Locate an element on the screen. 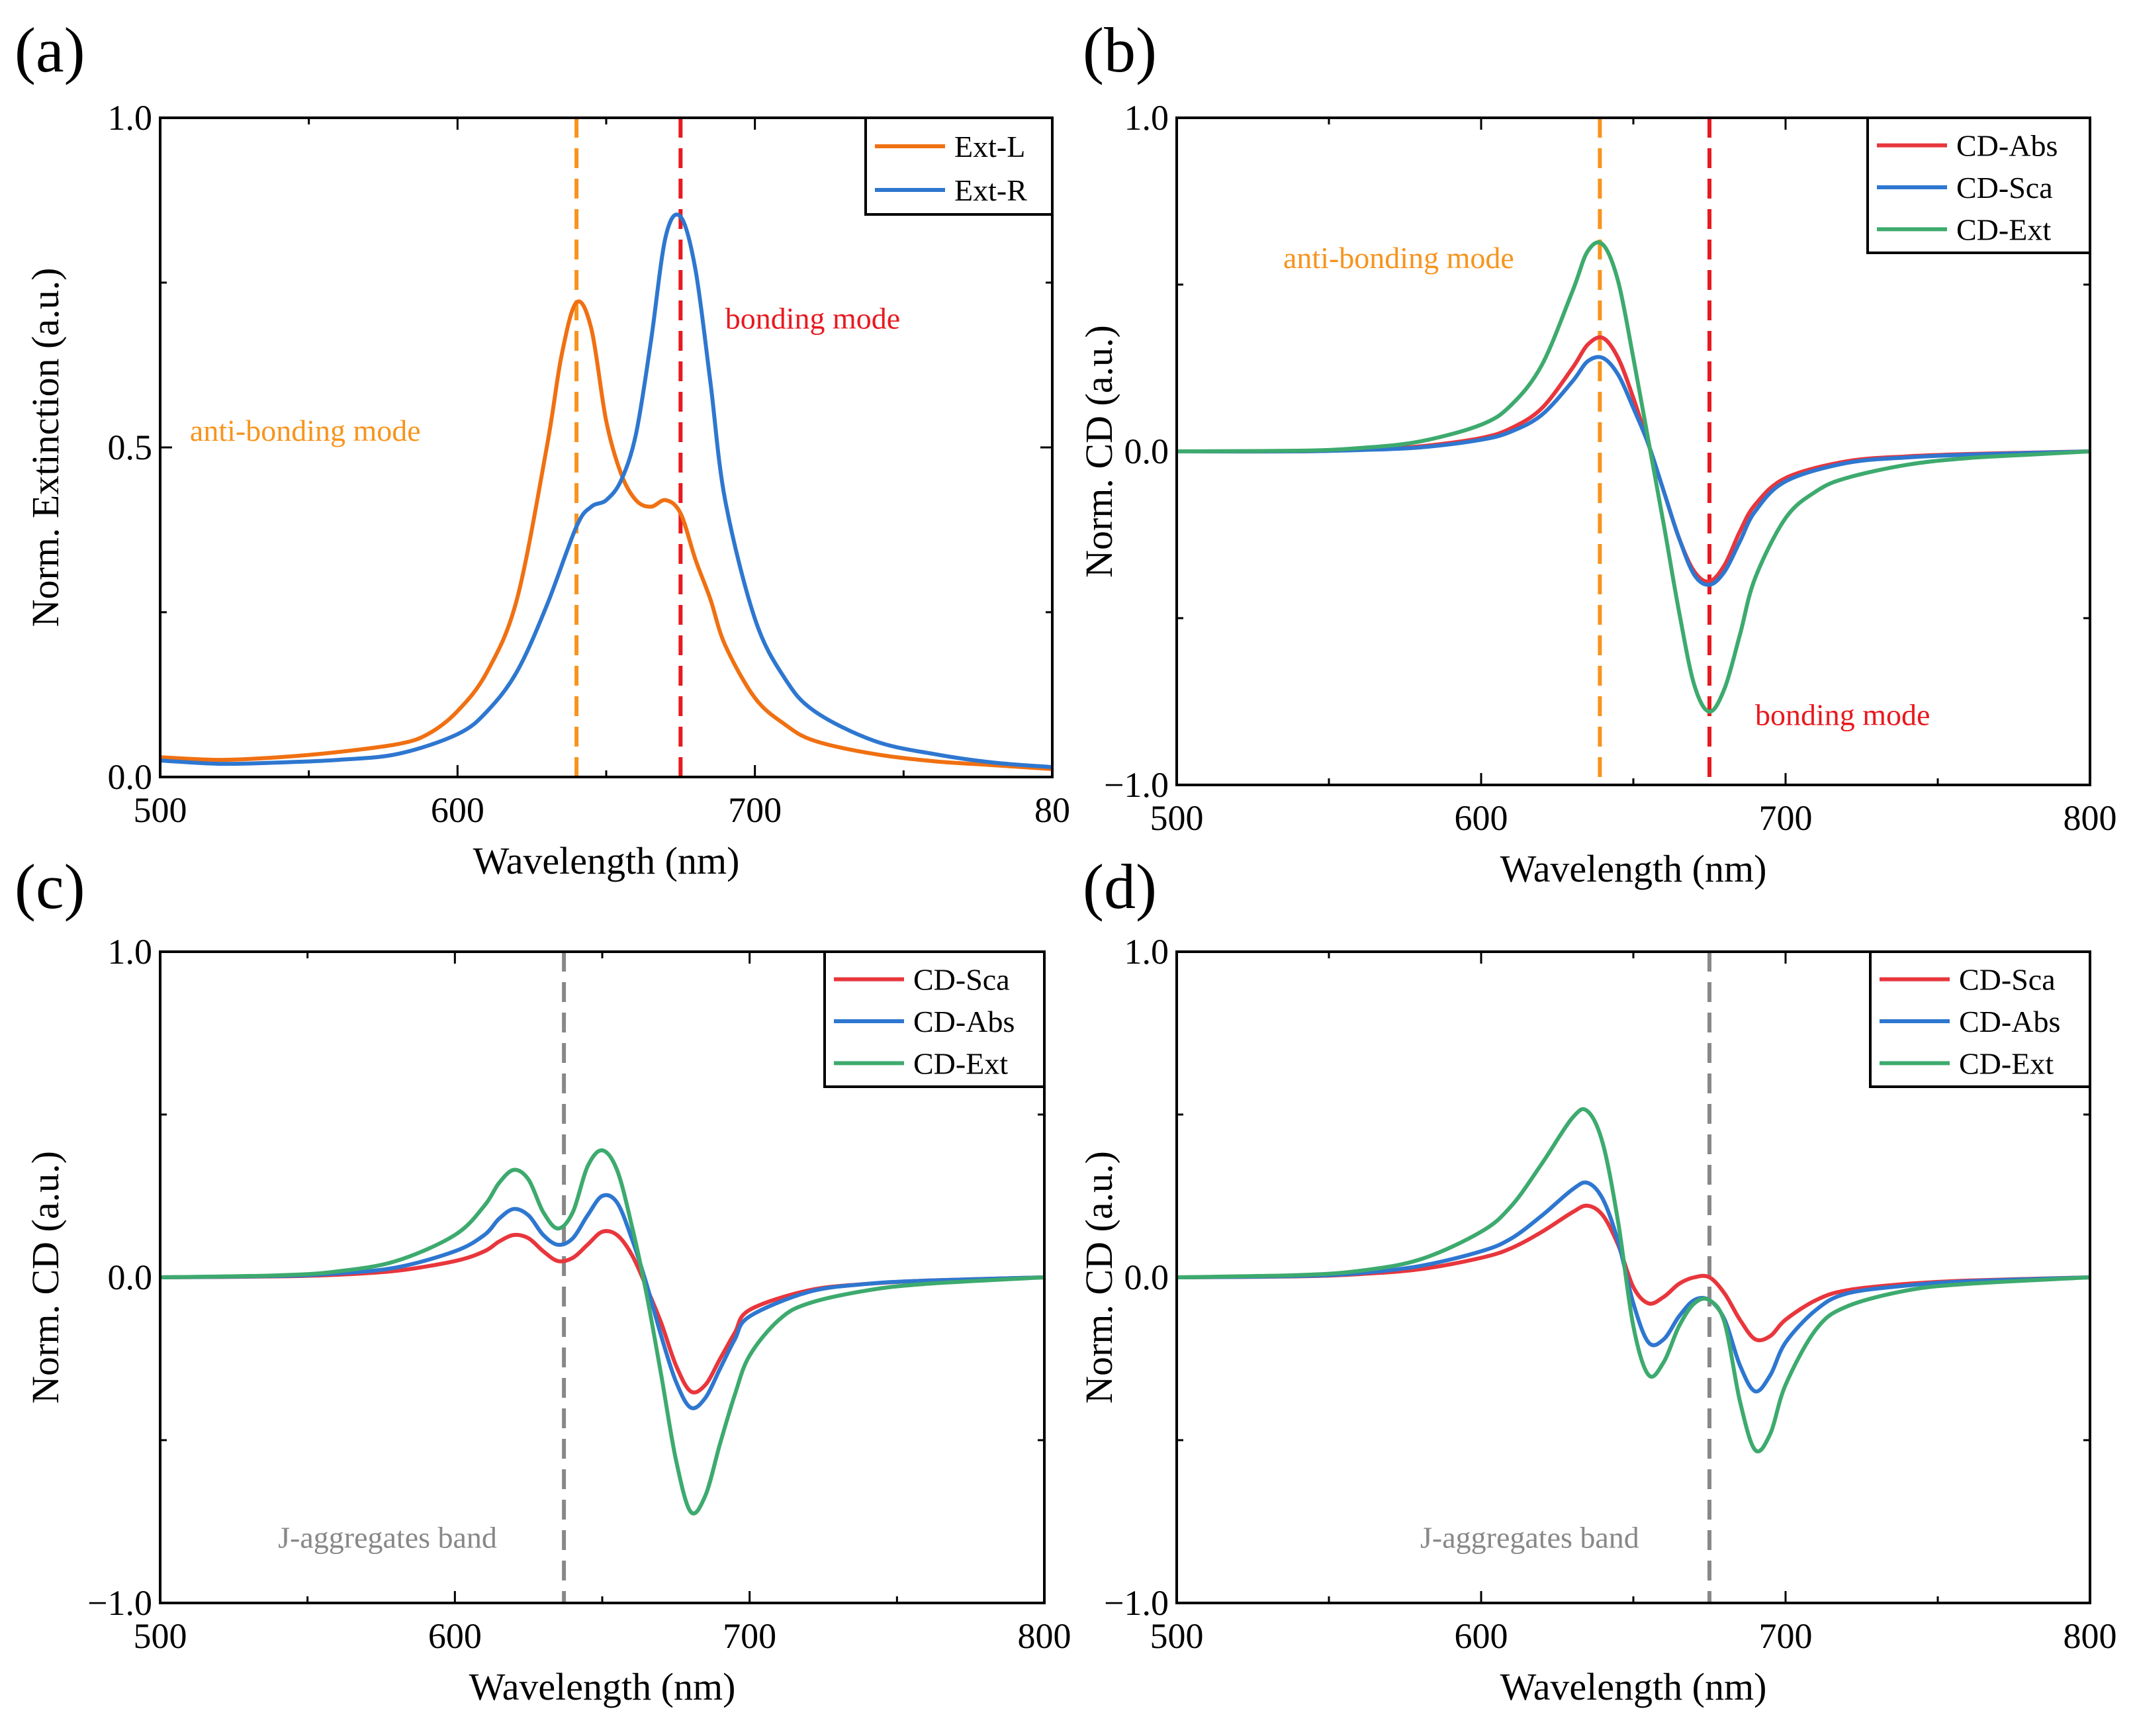 Image resolution: width=2135 pixels, height=1736 pixels. x-tick-label: 80 is located at coordinates (1052, 810).